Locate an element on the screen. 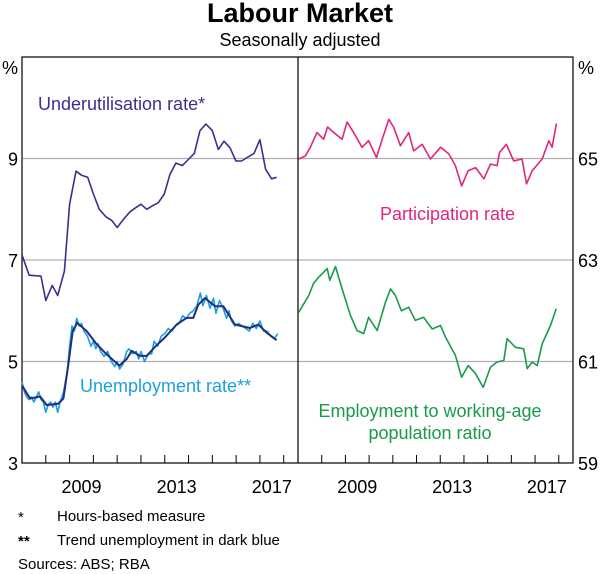 The height and width of the screenshot is (574, 600). sources-note: Sources: ABS; RBA is located at coordinates (84, 564).